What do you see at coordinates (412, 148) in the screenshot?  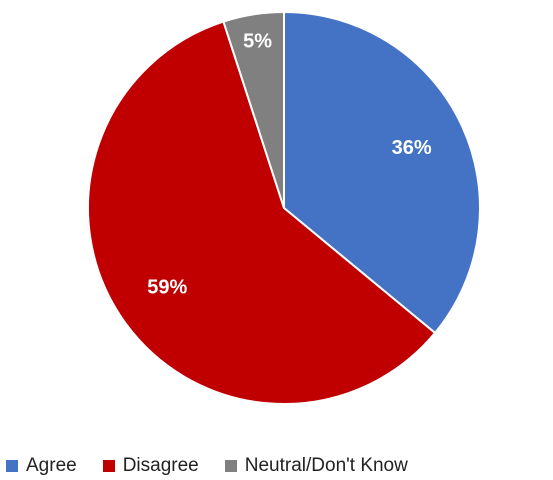 I see `data-label-agree: 36%` at bounding box center [412, 148].